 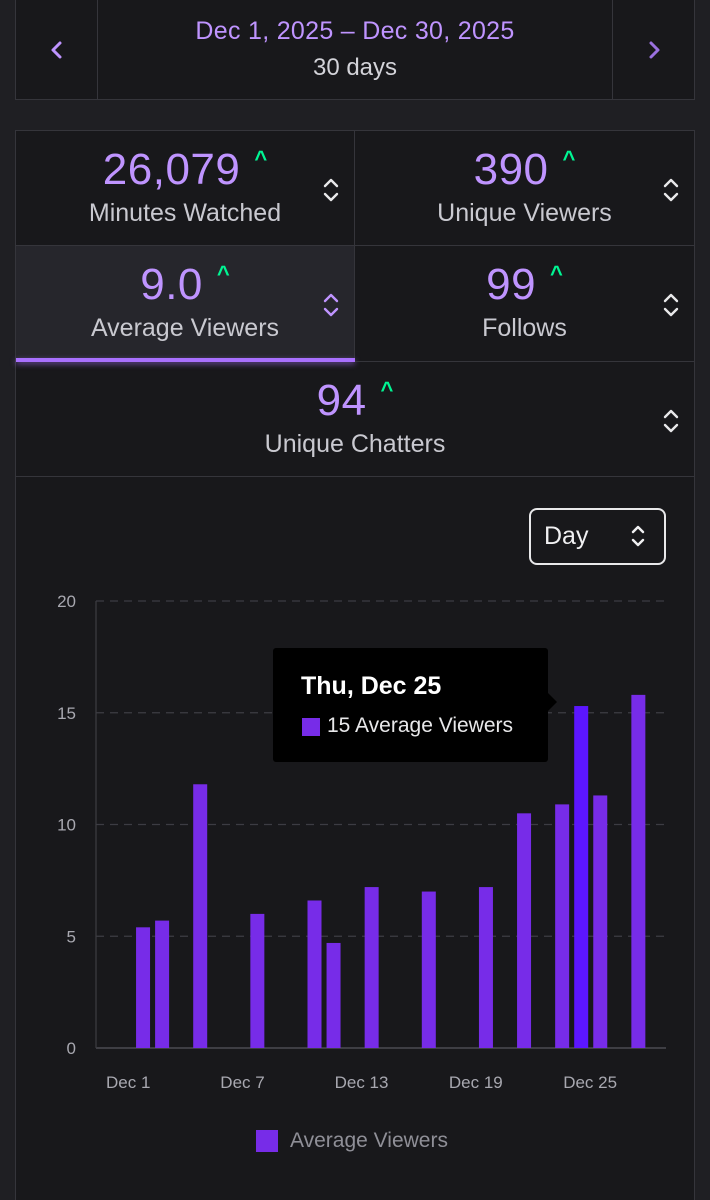 What do you see at coordinates (476, 1082) in the screenshot?
I see `x-tick-label: Dec 19` at bounding box center [476, 1082].